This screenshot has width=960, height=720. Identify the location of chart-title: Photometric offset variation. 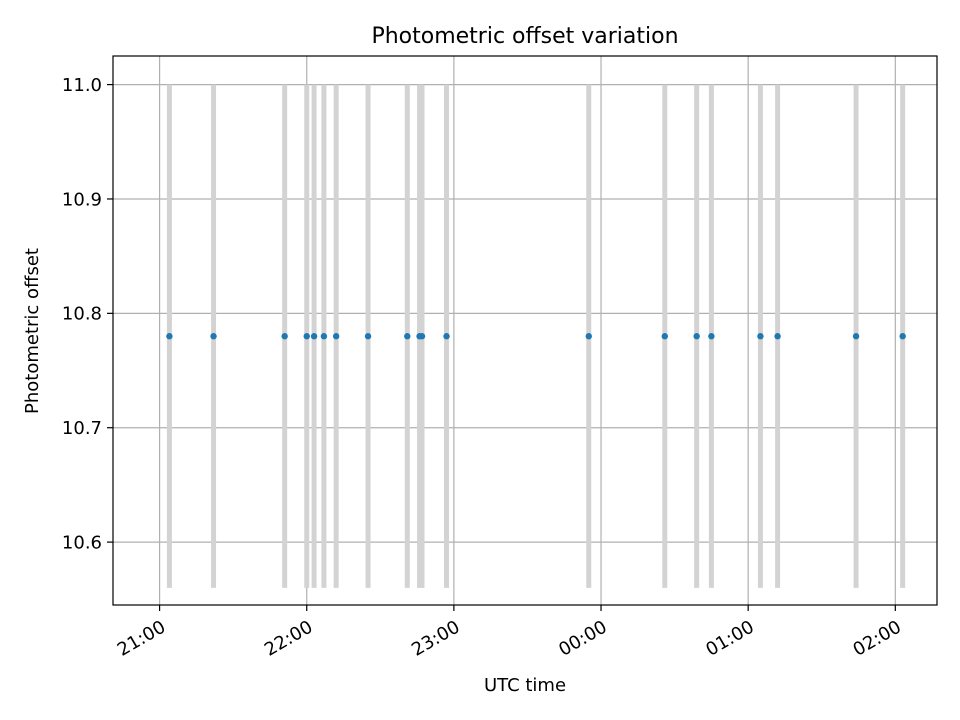
(524, 36).